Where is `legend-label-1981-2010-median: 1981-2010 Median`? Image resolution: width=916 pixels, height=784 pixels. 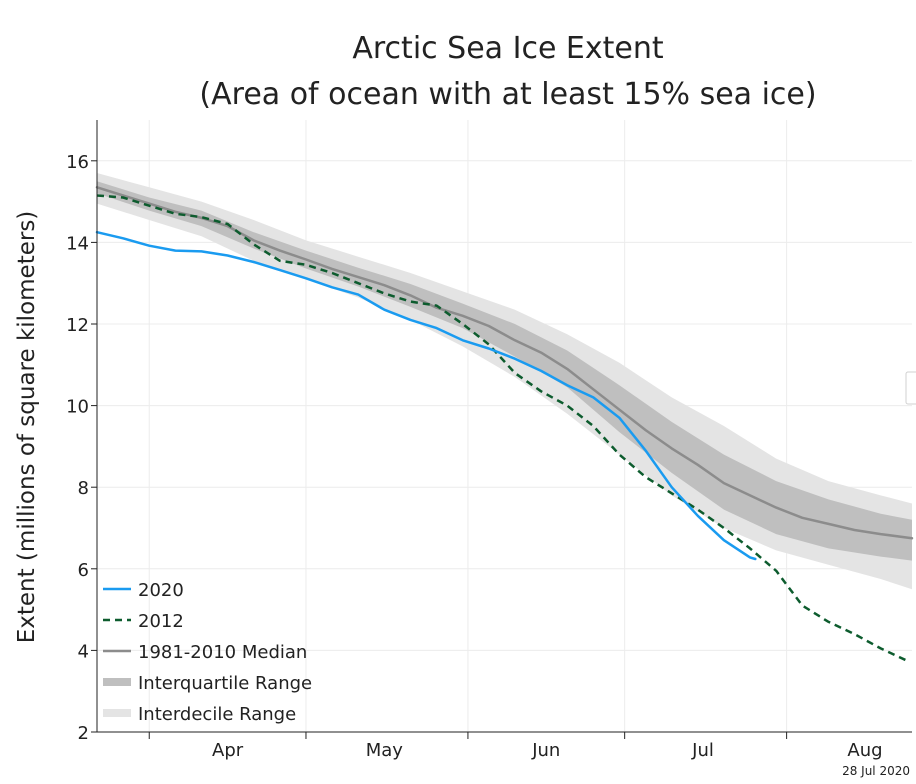
legend-label-1981-2010-median: 1981-2010 Median is located at coordinates (222, 652).